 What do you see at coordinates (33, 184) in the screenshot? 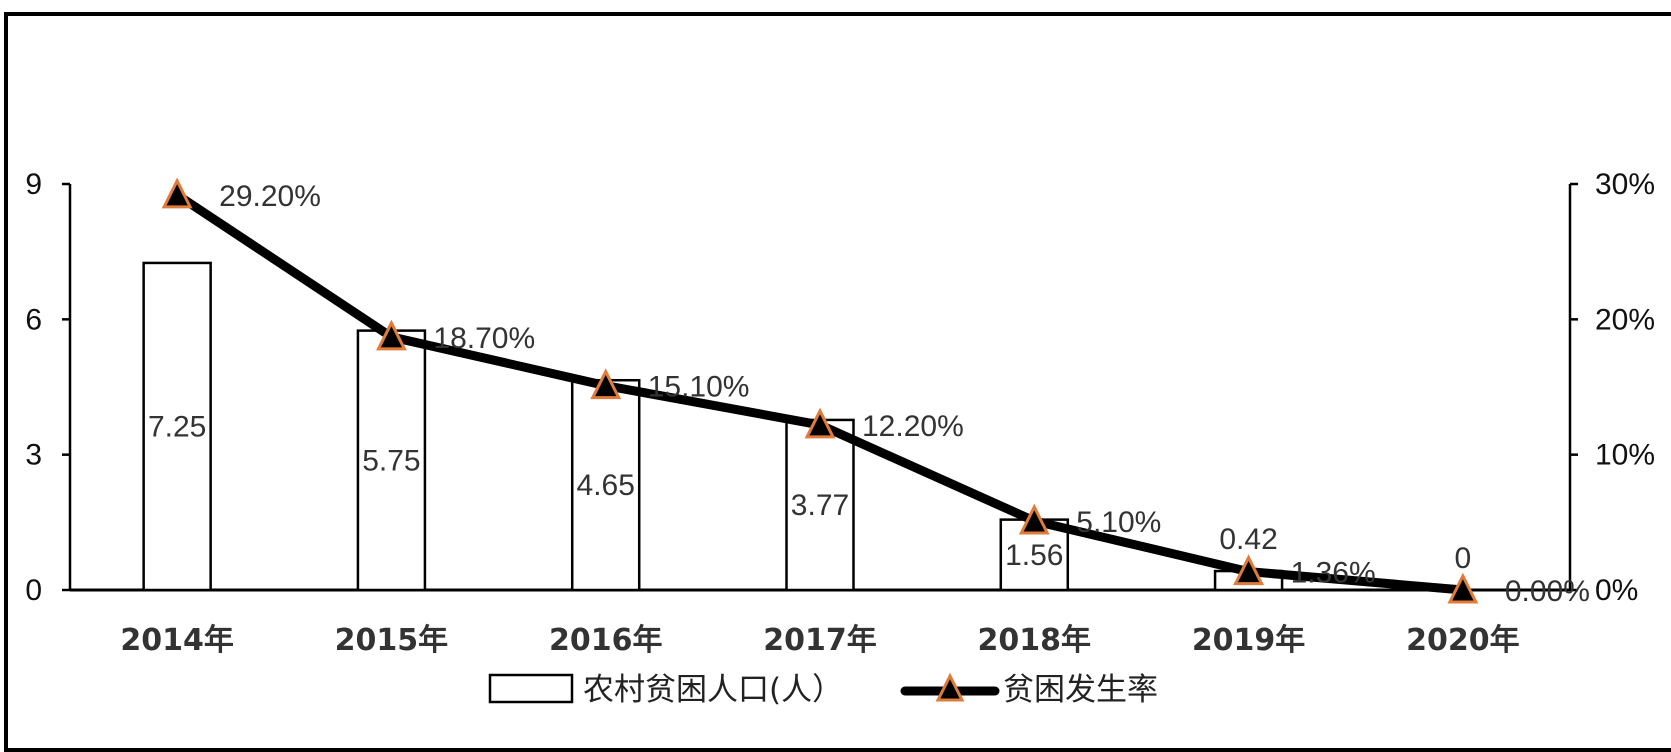
I see `left-tick-label: 9` at bounding box center [33, 184].